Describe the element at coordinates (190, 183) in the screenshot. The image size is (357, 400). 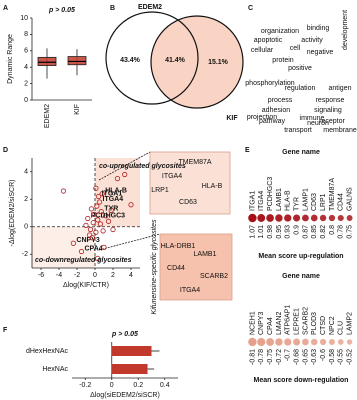
I see `zoom-box` at that location.